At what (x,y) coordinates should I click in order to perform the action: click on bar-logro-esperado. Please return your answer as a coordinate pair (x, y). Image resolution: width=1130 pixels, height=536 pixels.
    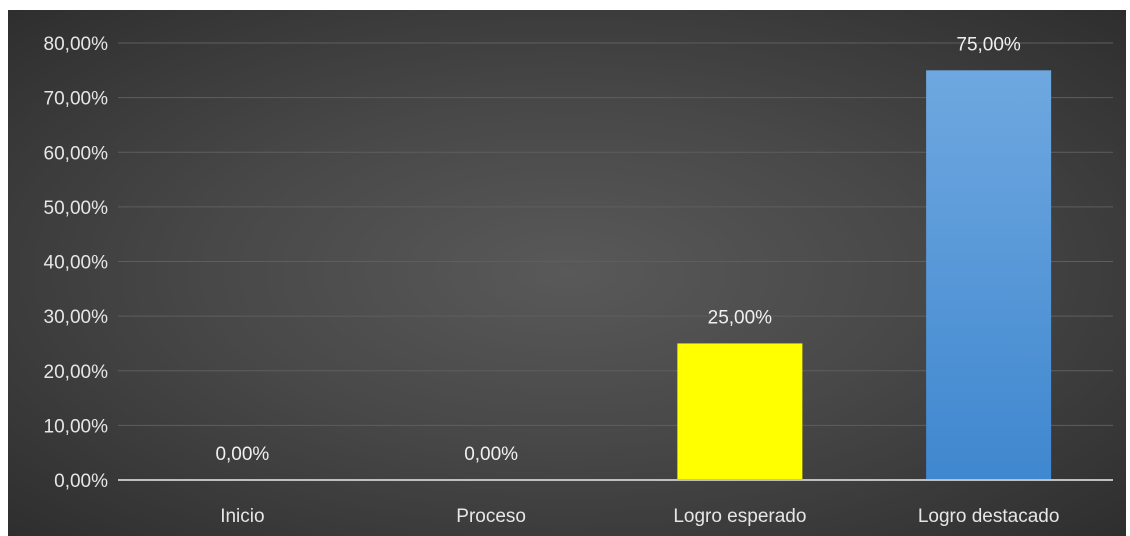
    Looking at the image, I should click on (740, 411).